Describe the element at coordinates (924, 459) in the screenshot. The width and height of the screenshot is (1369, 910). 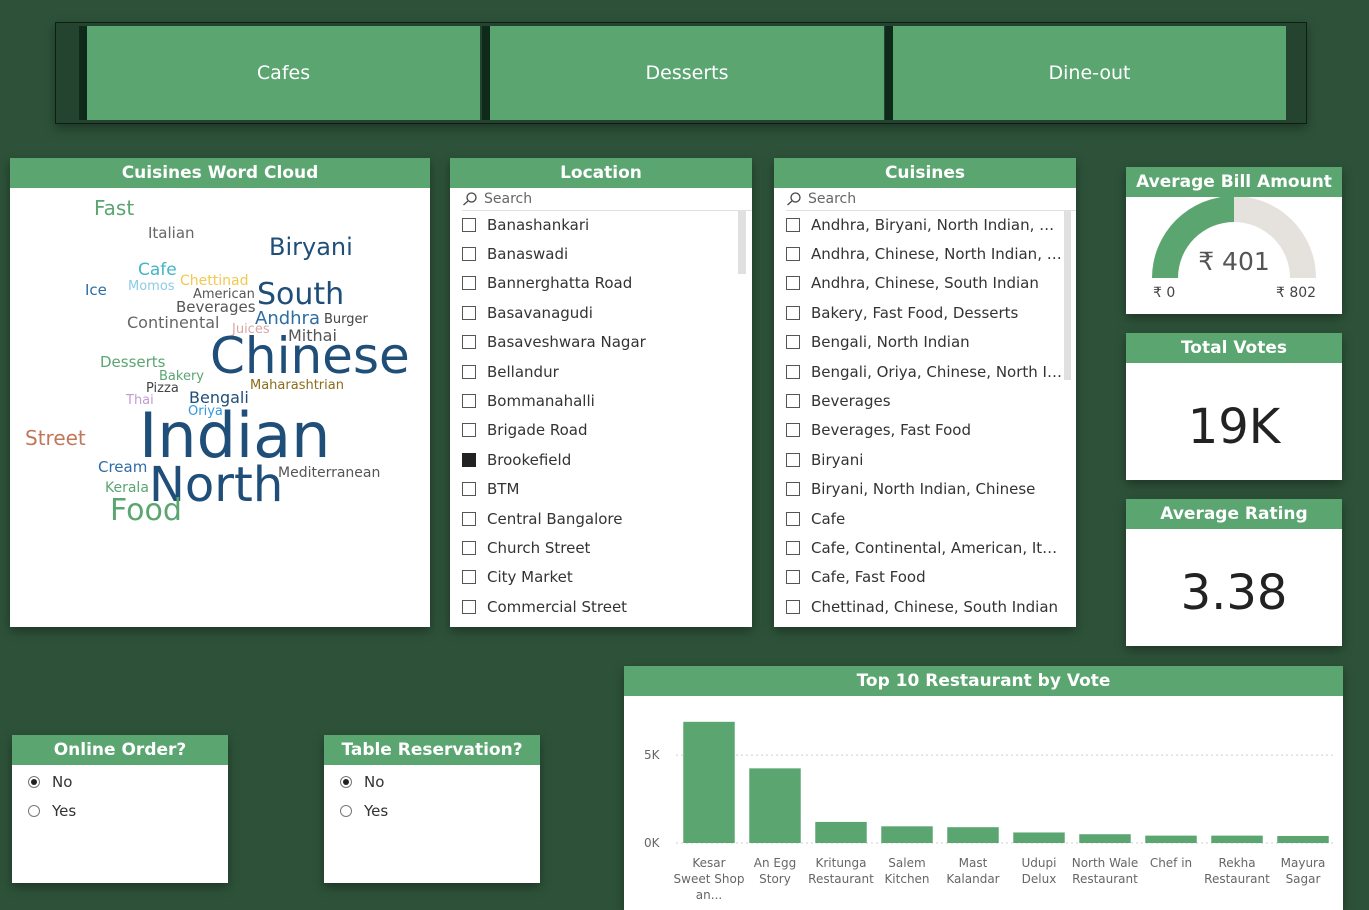
I see `cuisines-list-item: Biryani` at that location.